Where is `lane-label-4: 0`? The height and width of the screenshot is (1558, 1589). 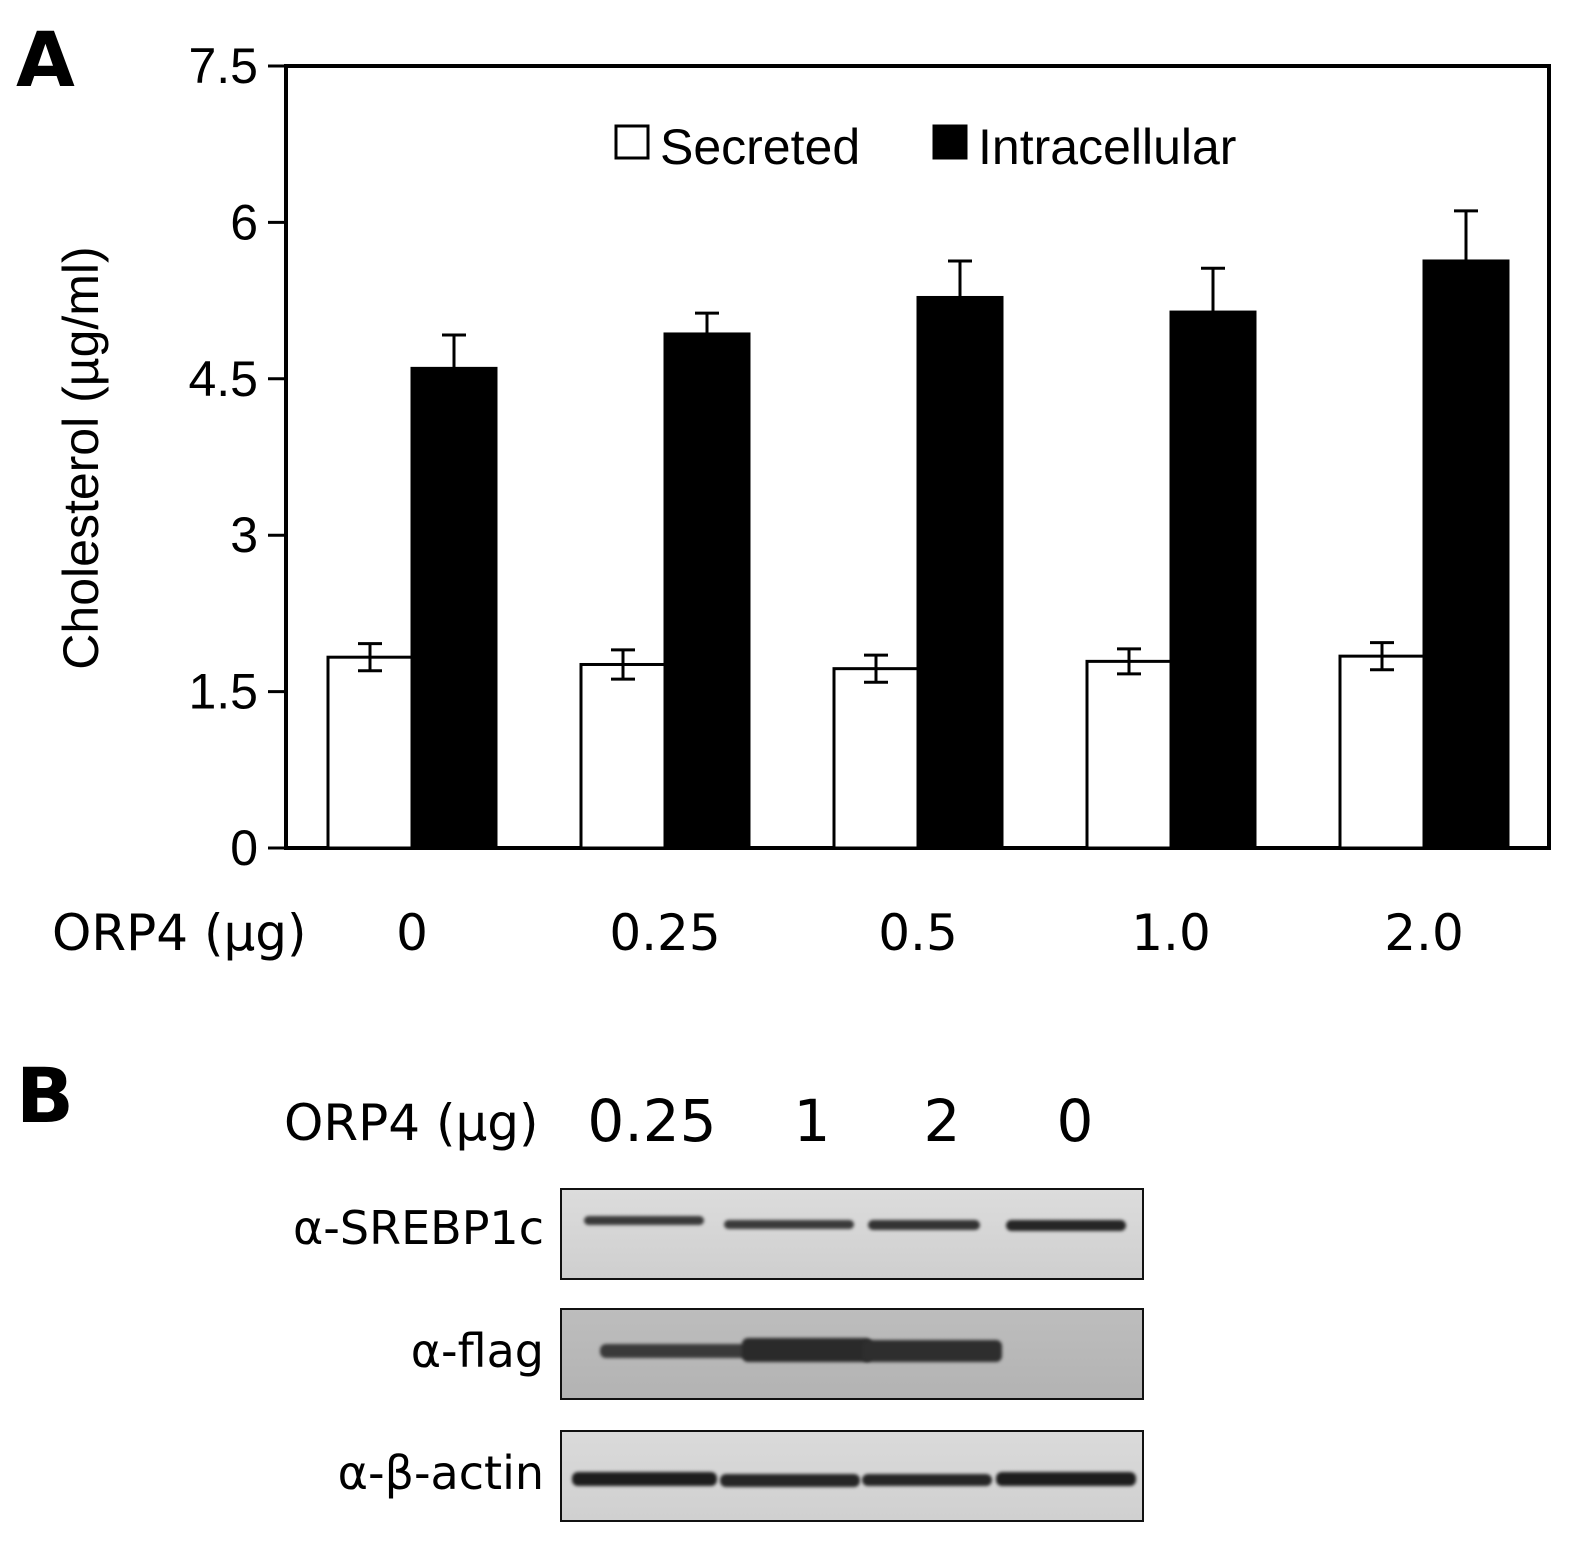
lane-label-4: 0 is located at coordinates (1075, 1121).